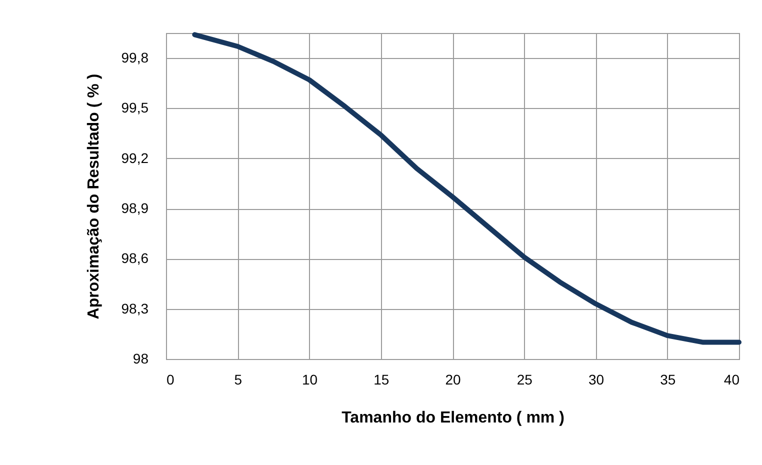 The image size is (762, 465). I want to click on x-axis-title: Tamanho do Elemento ( mm ), so click(453, 418).